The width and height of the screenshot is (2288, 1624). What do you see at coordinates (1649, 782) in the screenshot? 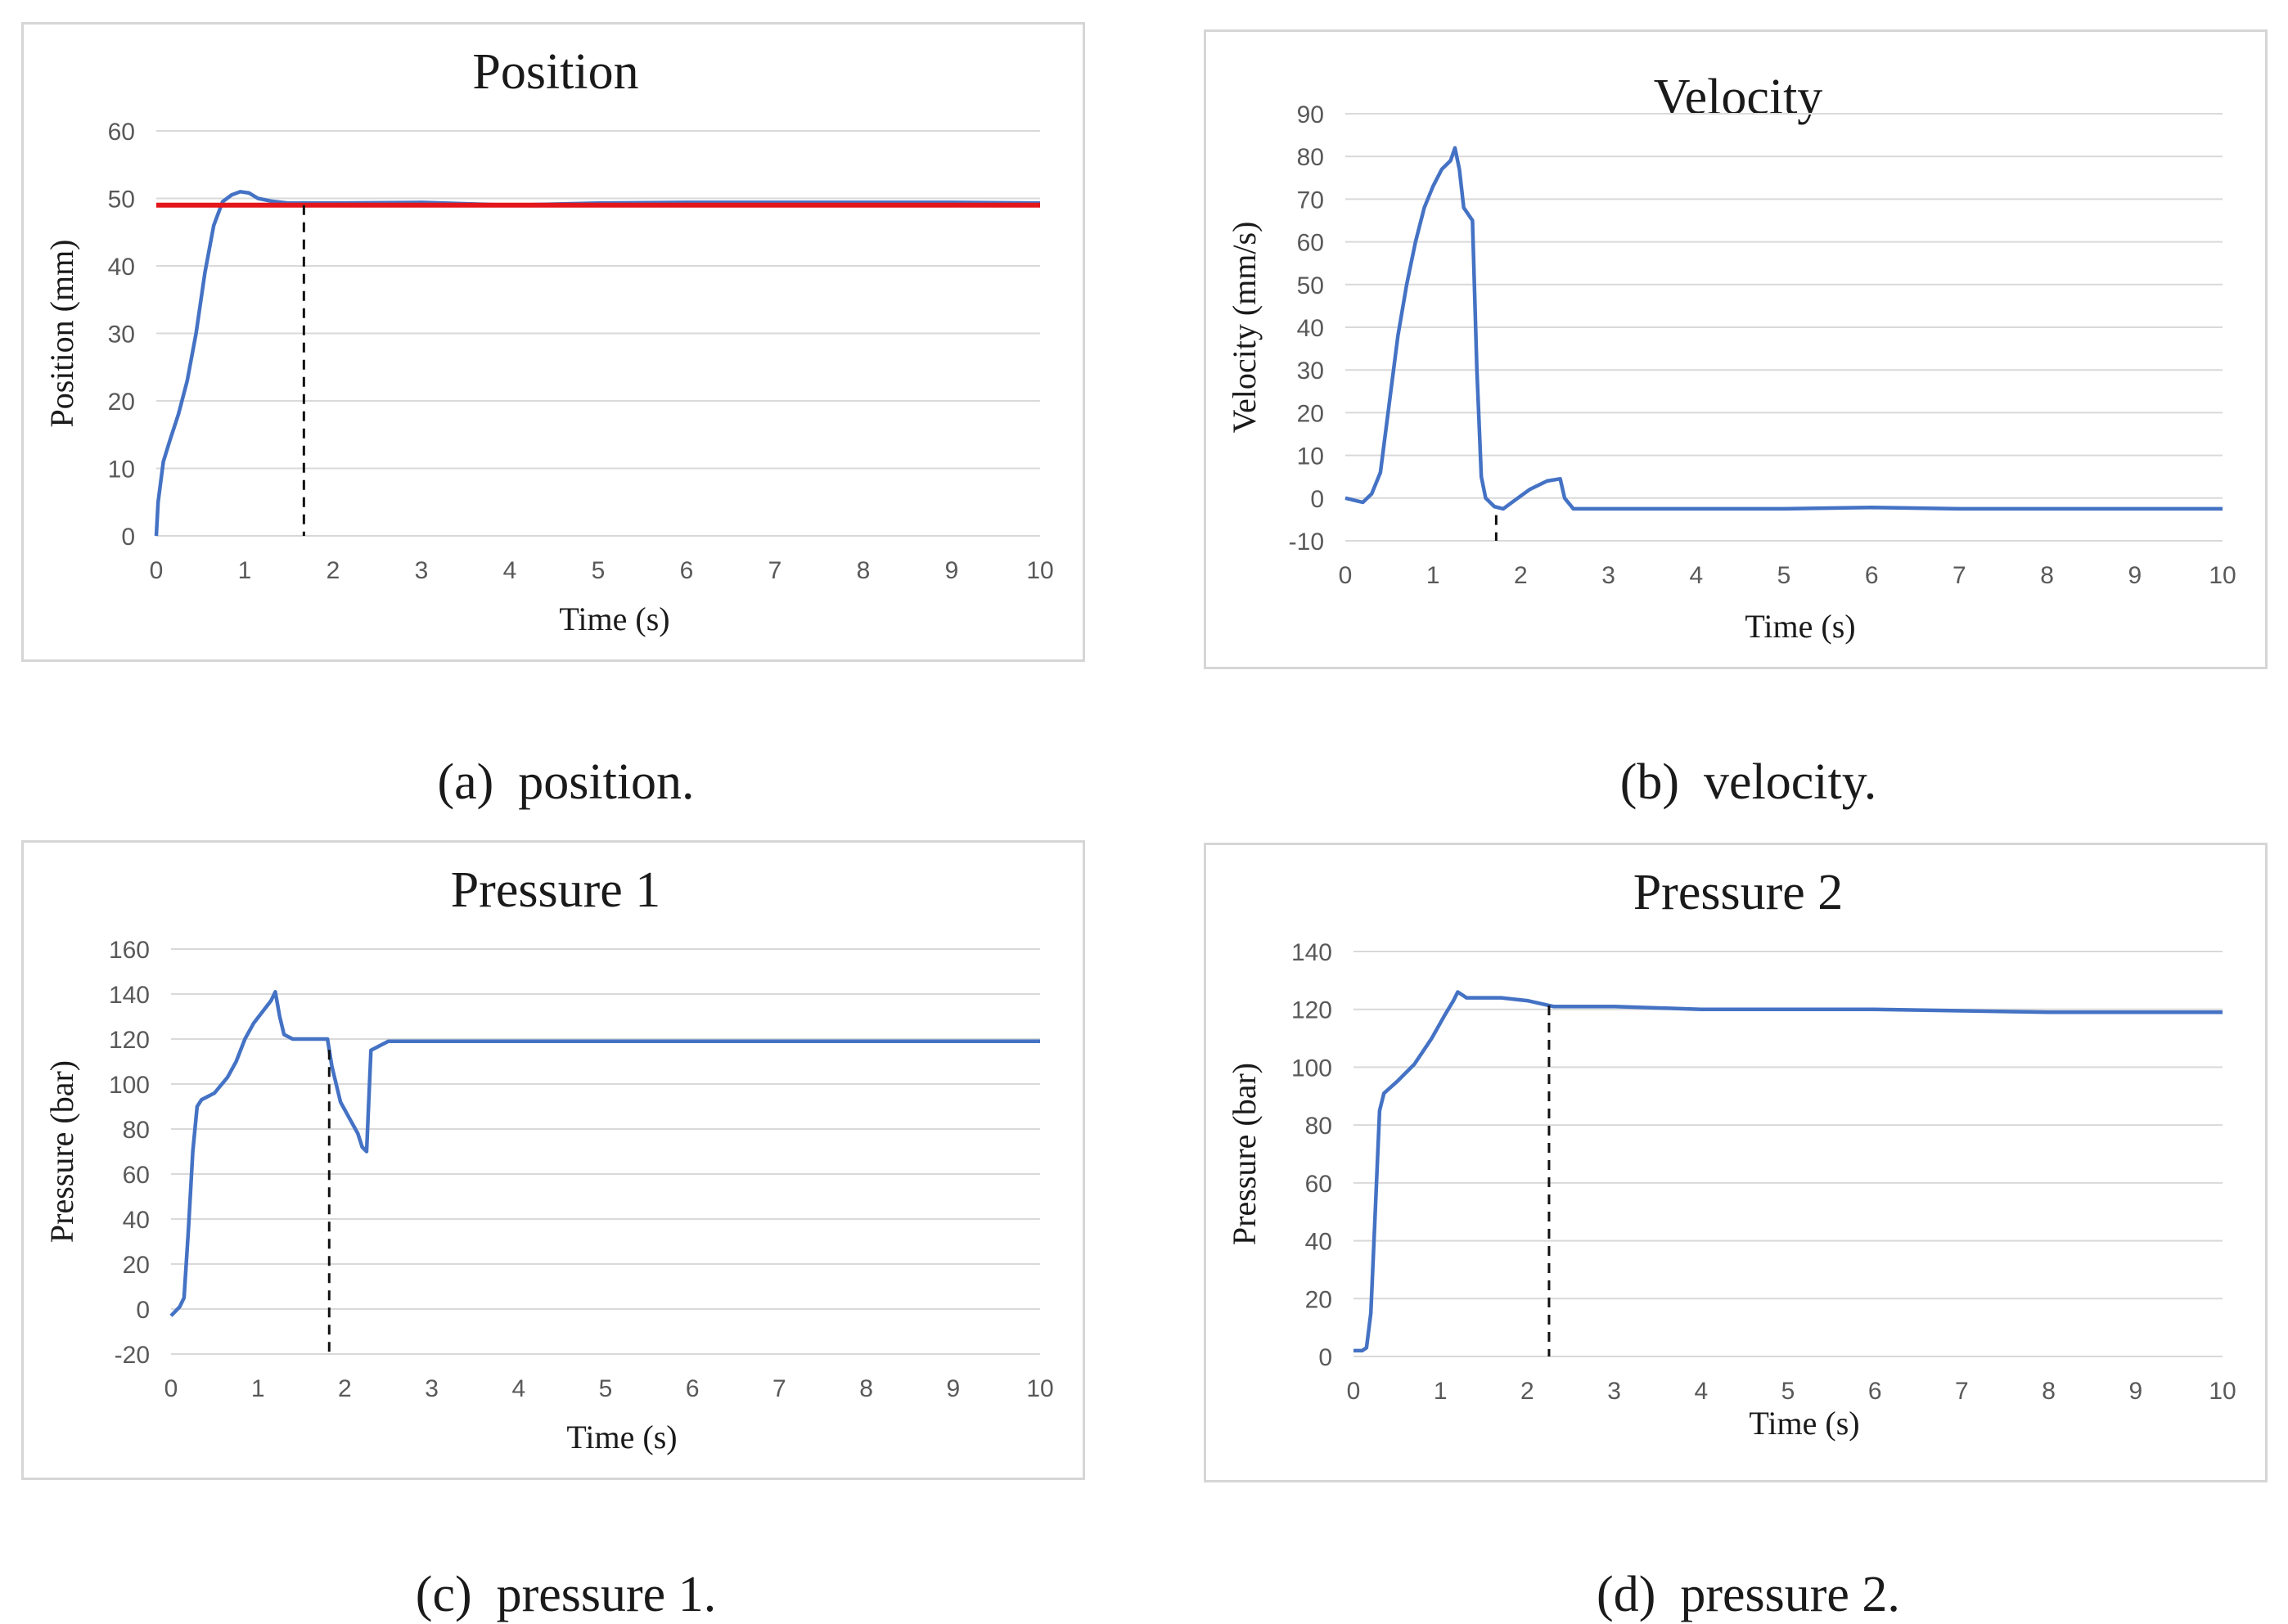
I see `caption-b-label: (b)` at bounding box center [1649, 782].